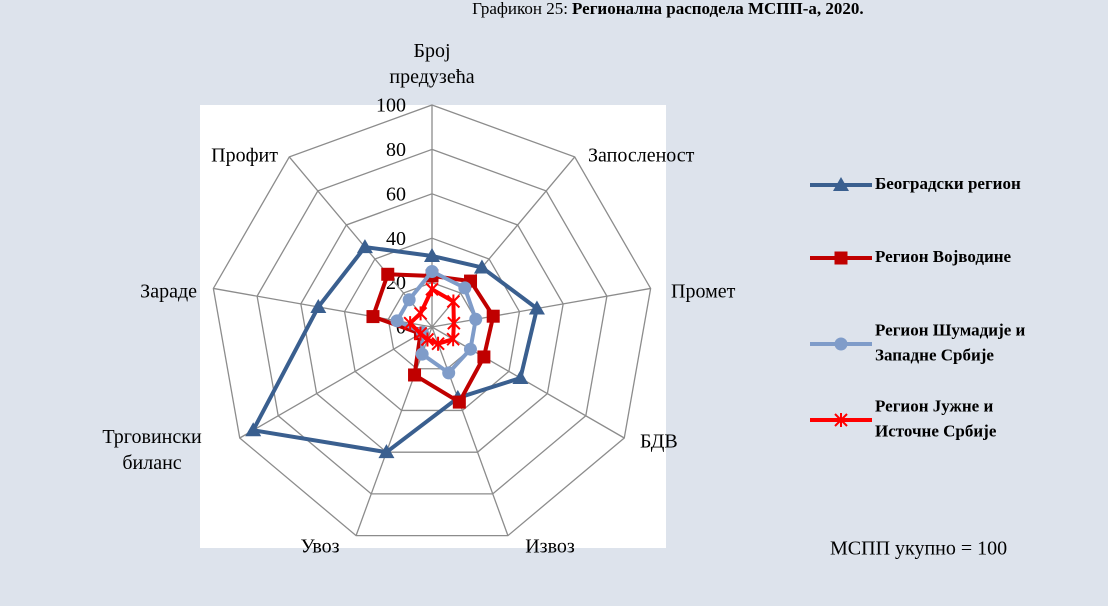 This screenshot has height=606, width=1108. What do you see at coordinates (319, 547) in the screenshot?
I see `category-label: Увоз` at bounding box center [319, 547].